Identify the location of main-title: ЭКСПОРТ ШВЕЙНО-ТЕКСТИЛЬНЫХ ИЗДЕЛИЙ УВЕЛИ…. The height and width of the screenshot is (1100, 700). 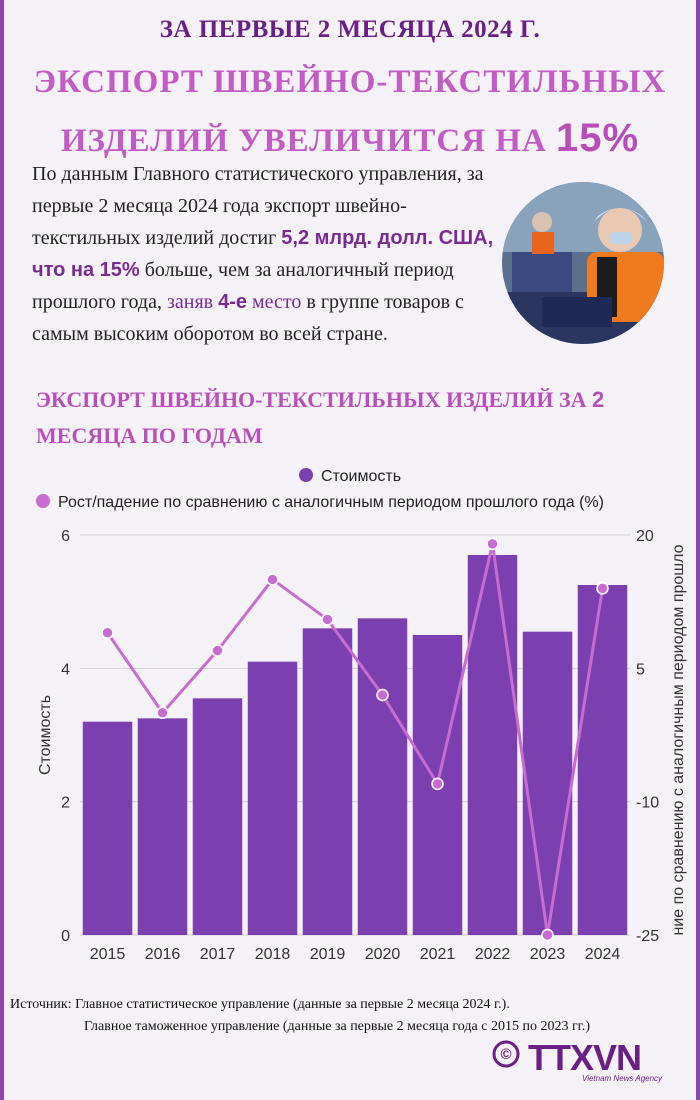
(350, 111).